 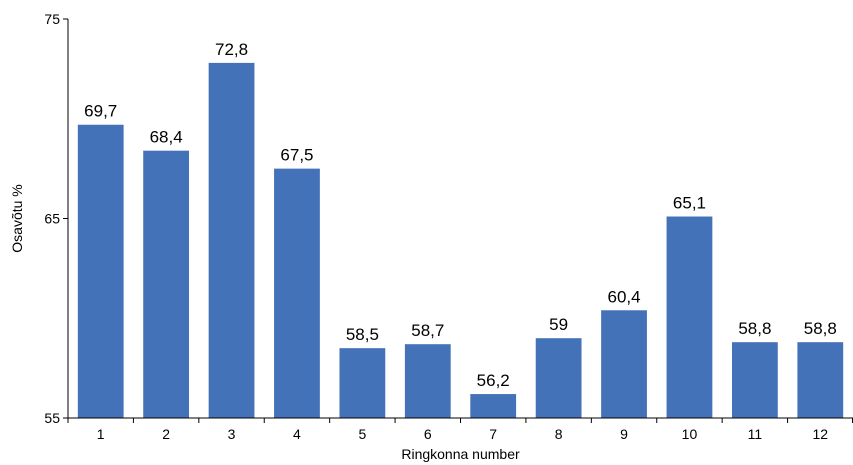 I want to click on x-tick-label-8: 8, so click(x=559, y=434).